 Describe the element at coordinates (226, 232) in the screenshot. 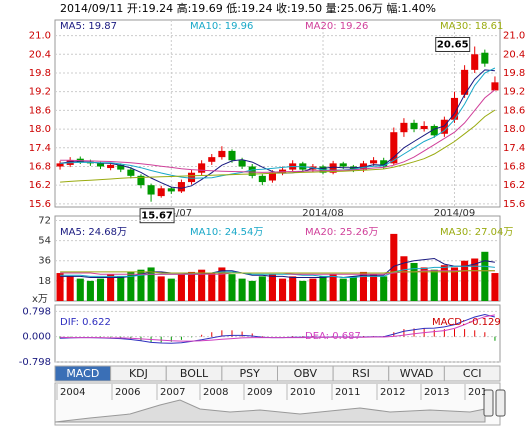

I see `legend-label: MA10: 24.54万` at that location.